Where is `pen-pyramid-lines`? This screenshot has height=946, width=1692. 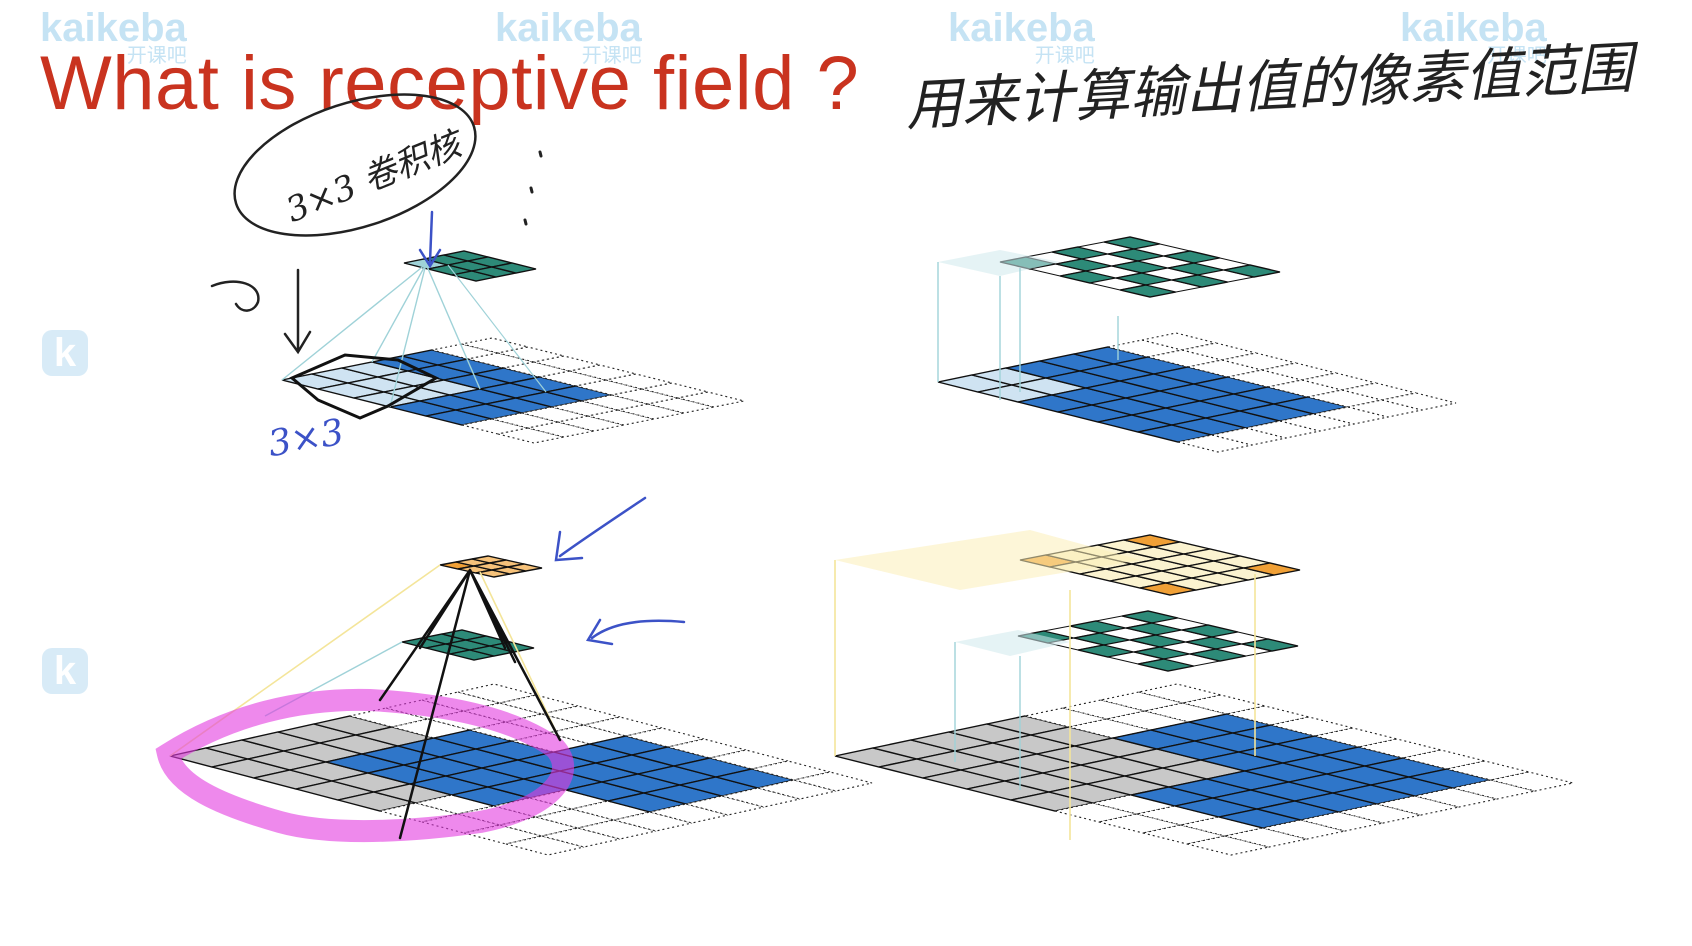 pen-pyramid-lines is located at coordinates (470, 704).